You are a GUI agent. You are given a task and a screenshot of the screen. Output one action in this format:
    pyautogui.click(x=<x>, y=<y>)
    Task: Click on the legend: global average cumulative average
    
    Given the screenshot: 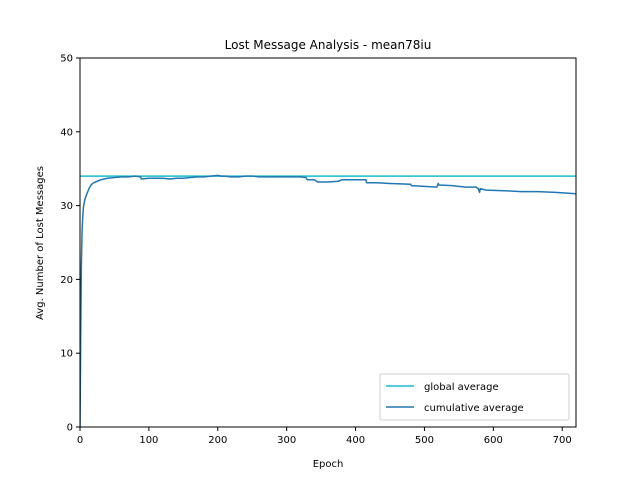 What is the action you would take?
    pyautogui.click(x=474, y=397)
    